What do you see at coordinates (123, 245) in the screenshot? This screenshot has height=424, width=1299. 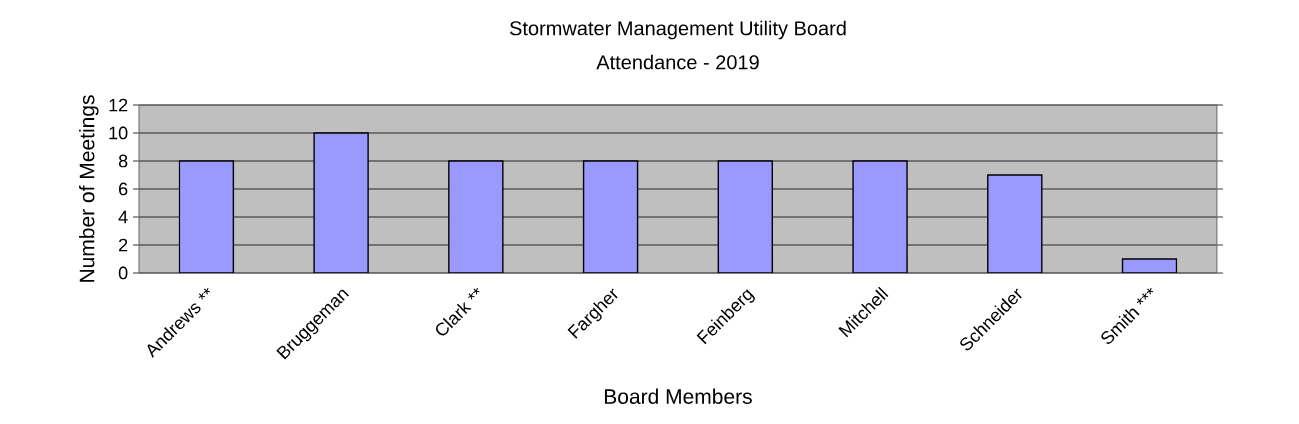 I see `y-tick-label: 2` at bounding box center [123, 245].